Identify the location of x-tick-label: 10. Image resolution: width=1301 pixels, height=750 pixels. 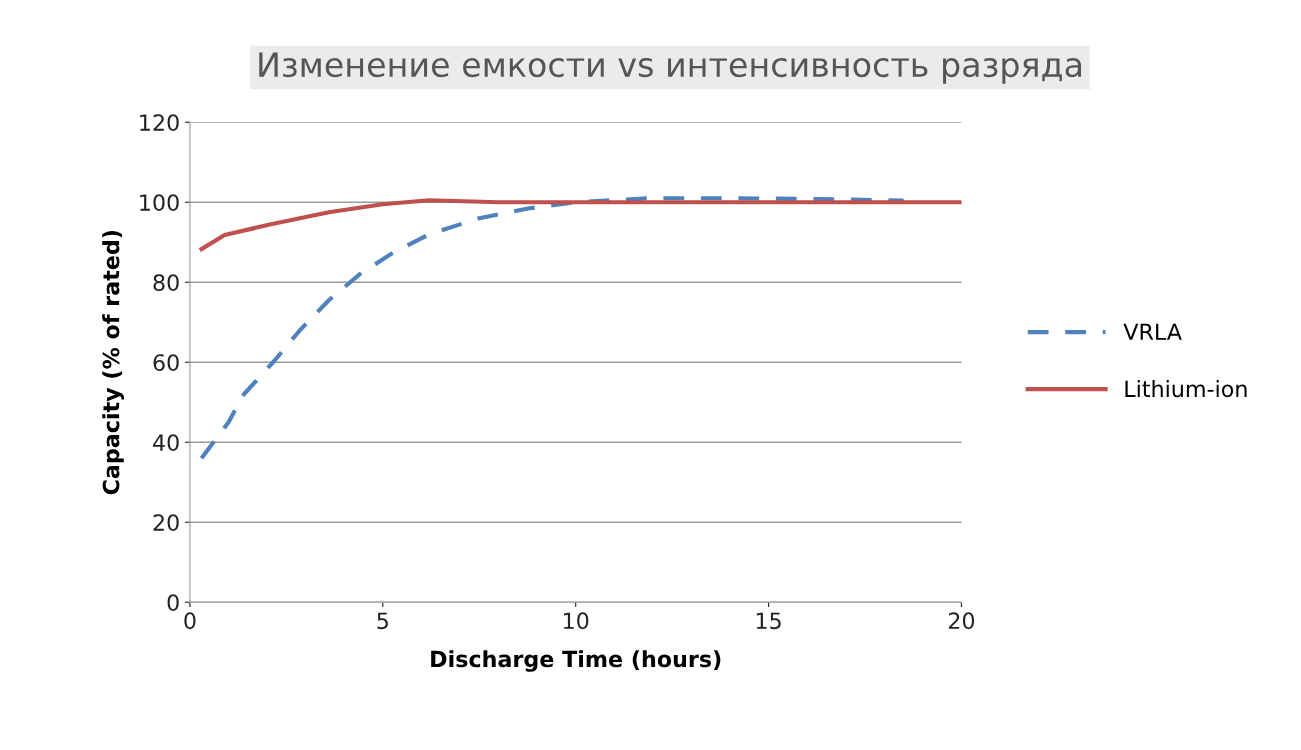
(576, 621).